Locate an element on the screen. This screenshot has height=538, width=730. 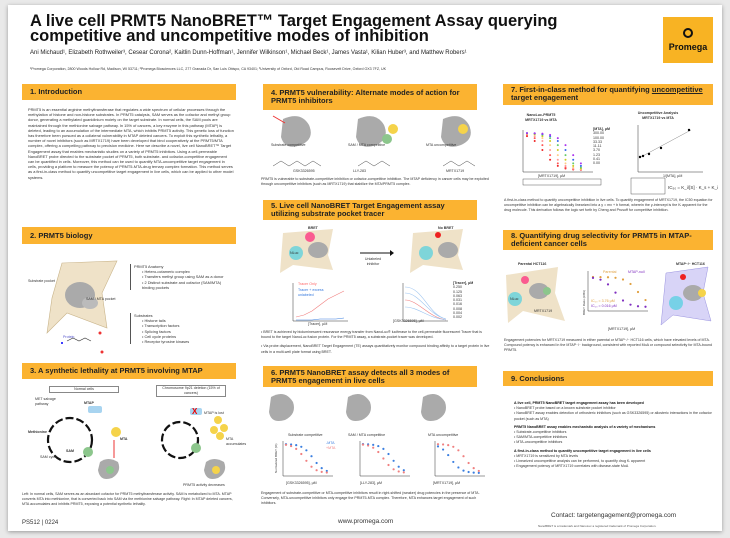
legend-minus-mta: -MTA is located at coordinates (330, 443).